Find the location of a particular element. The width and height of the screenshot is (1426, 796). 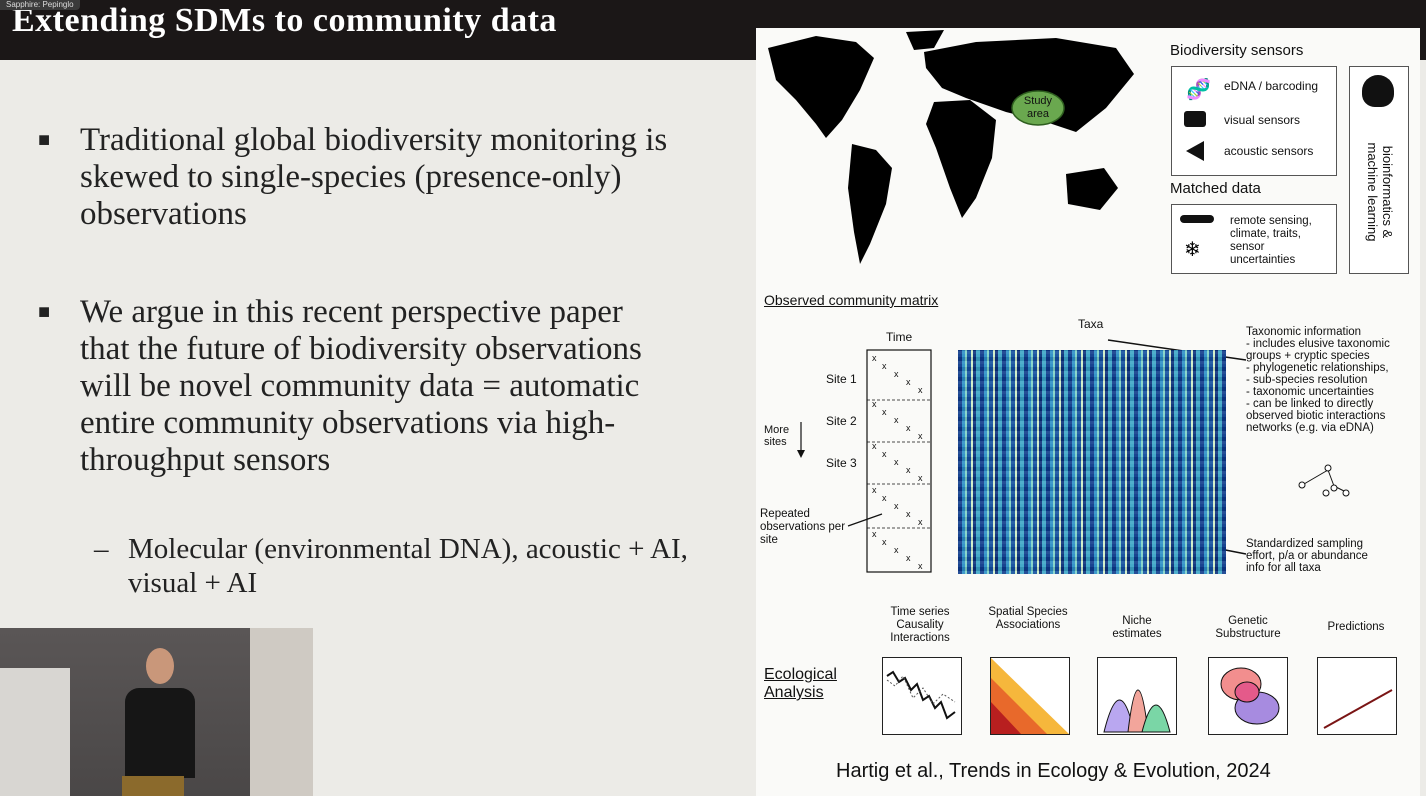

analysis-label-2: Niche estimates is located at coordinates (1137, 627).